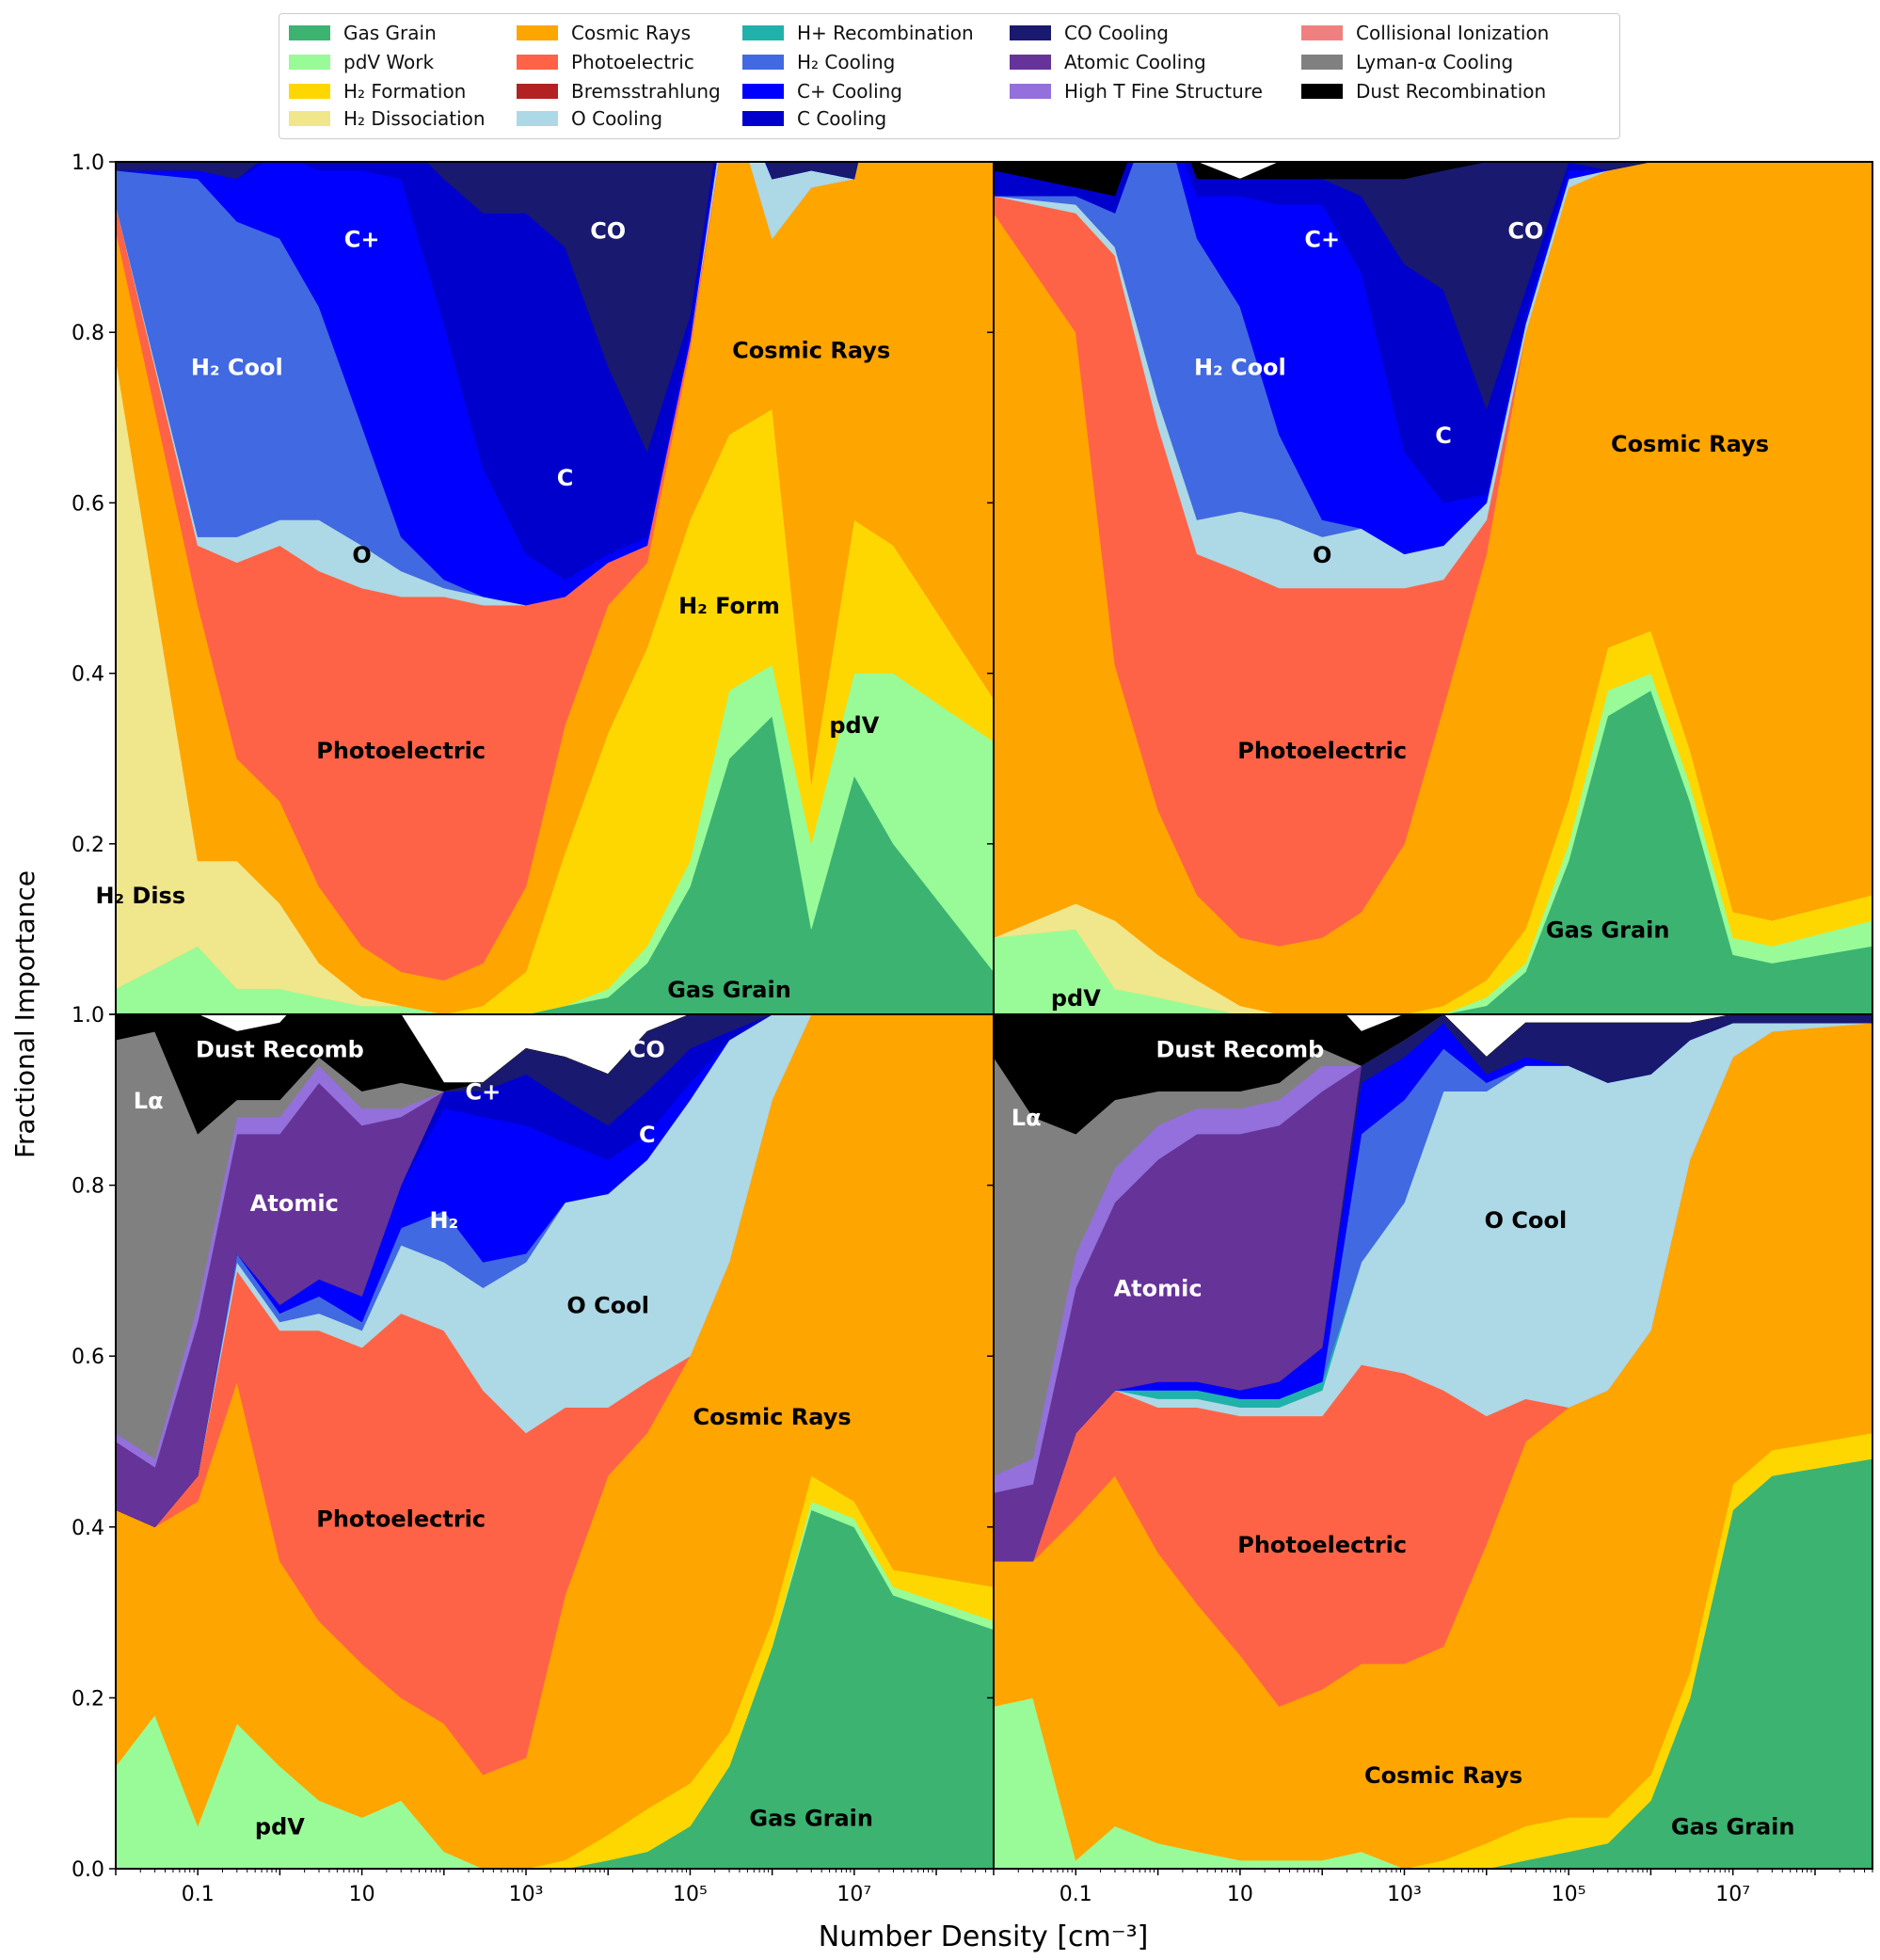  I want to click on y-tick-label: 0.6, so click(88, 504).